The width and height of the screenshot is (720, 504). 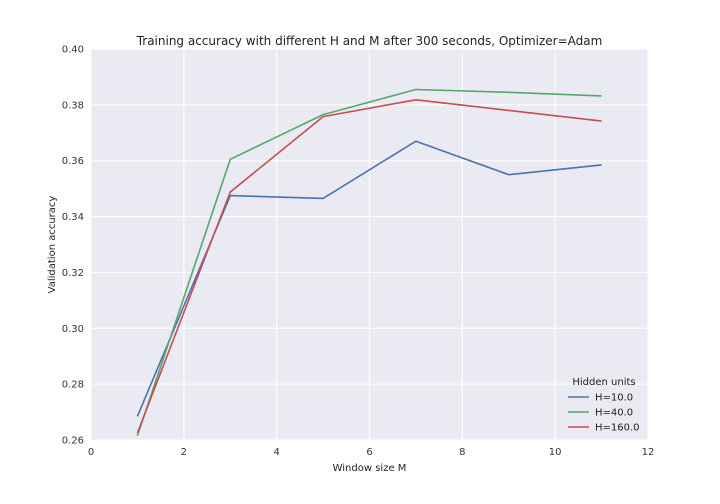 I want to click on y-axis-label: Validation accuracy, so click(x=52, y=245).